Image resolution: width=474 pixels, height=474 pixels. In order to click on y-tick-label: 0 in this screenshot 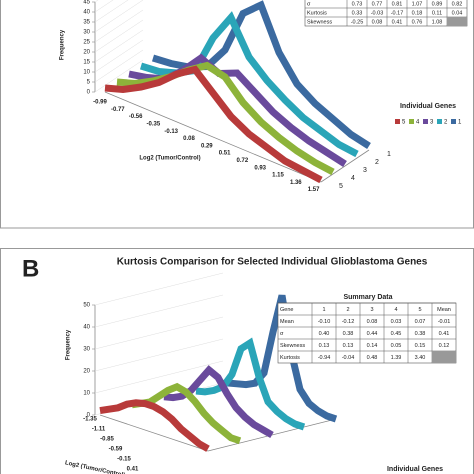, I will do `click(89, 416)`.